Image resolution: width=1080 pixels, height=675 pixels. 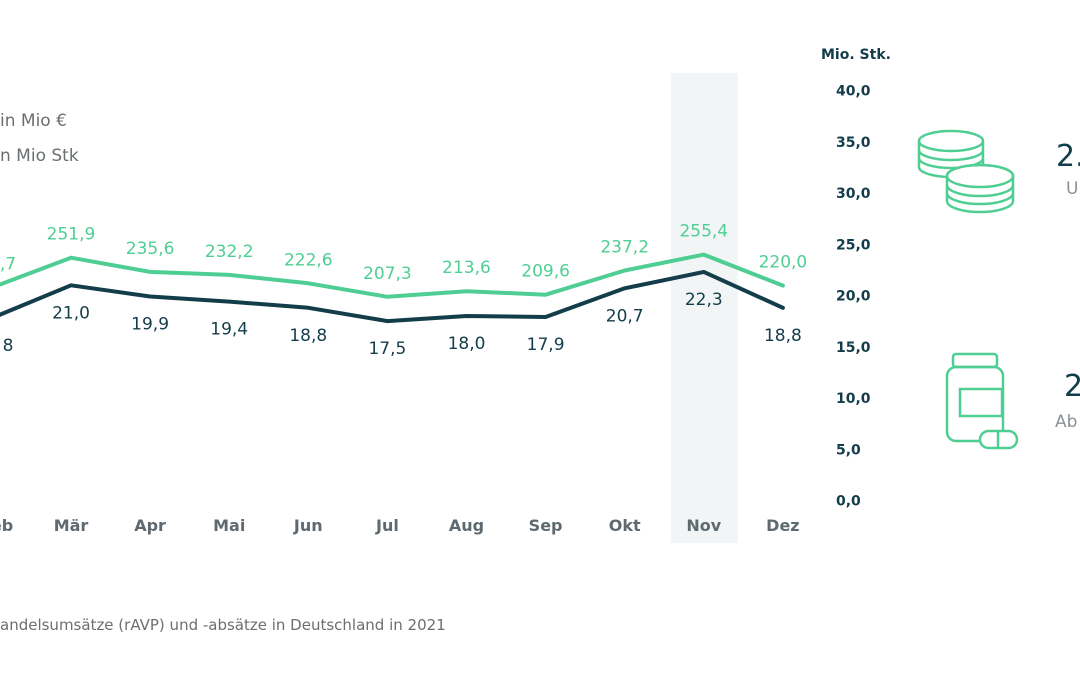 I want to click on x-tick-label-okt: Okt, so click(x=625, y=525).